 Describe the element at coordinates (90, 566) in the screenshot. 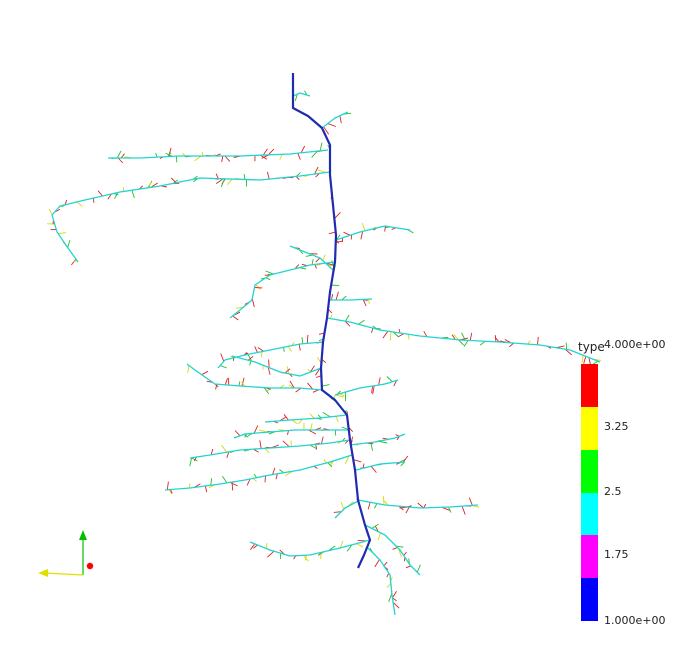

I see `axis-z-marker` at that location.